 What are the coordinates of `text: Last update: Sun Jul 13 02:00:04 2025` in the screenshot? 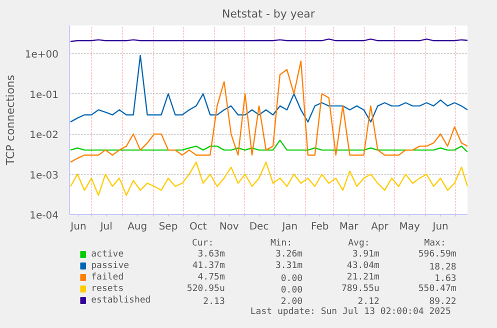 It's located at (350, 312).